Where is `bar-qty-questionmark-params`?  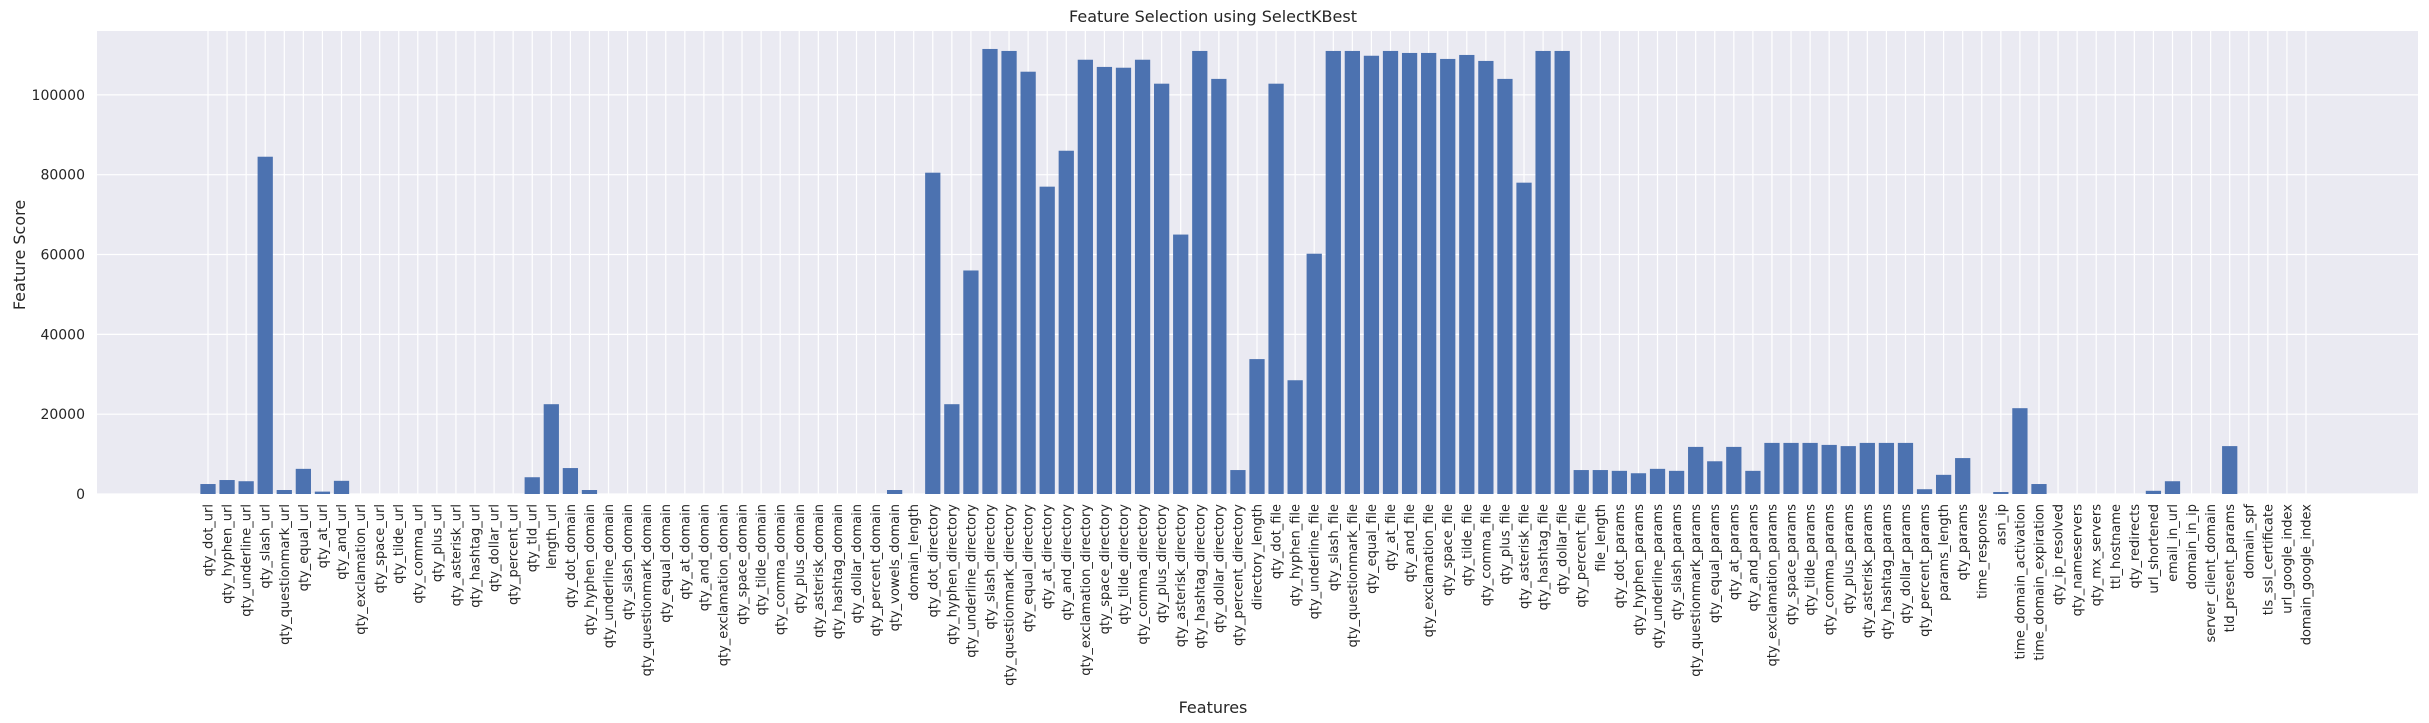
bar-qty-questionmark-params is located at coordinates (1696, 470).